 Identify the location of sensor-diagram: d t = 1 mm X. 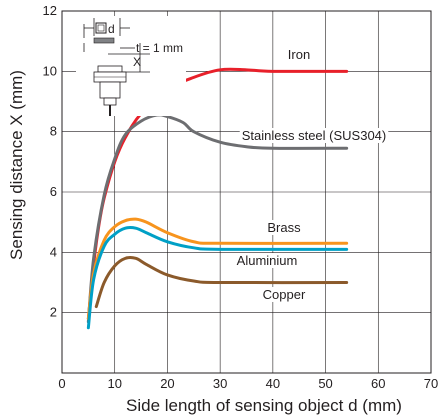
(131, 66).